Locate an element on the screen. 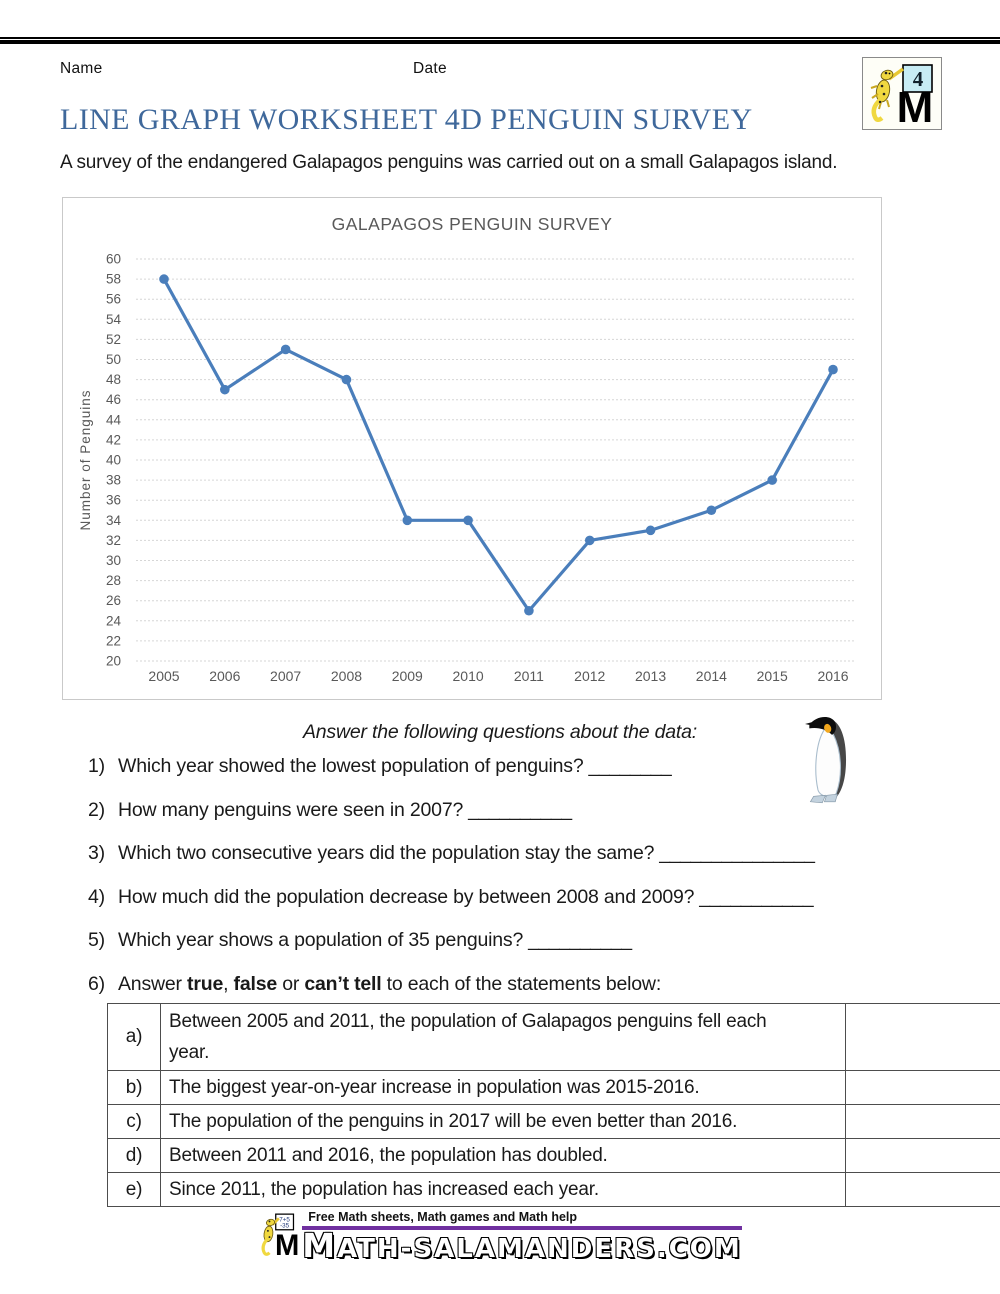 This screenshot has width=1000, height=1294. svg-text: 2015 is located at coordinates (772, 676).